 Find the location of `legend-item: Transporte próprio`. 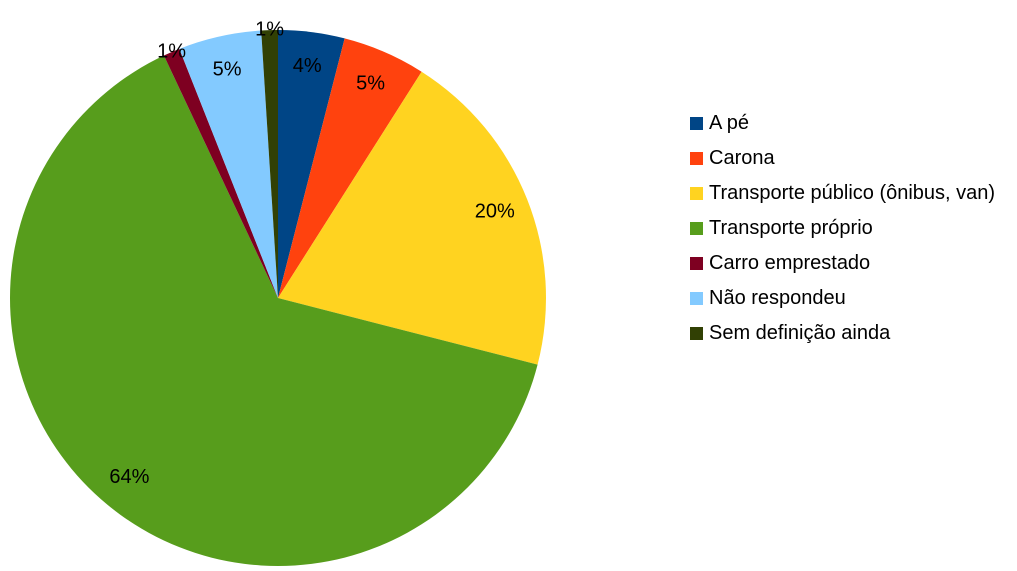

legend-item: Transporte próprio is located at coordinates (850, 228).